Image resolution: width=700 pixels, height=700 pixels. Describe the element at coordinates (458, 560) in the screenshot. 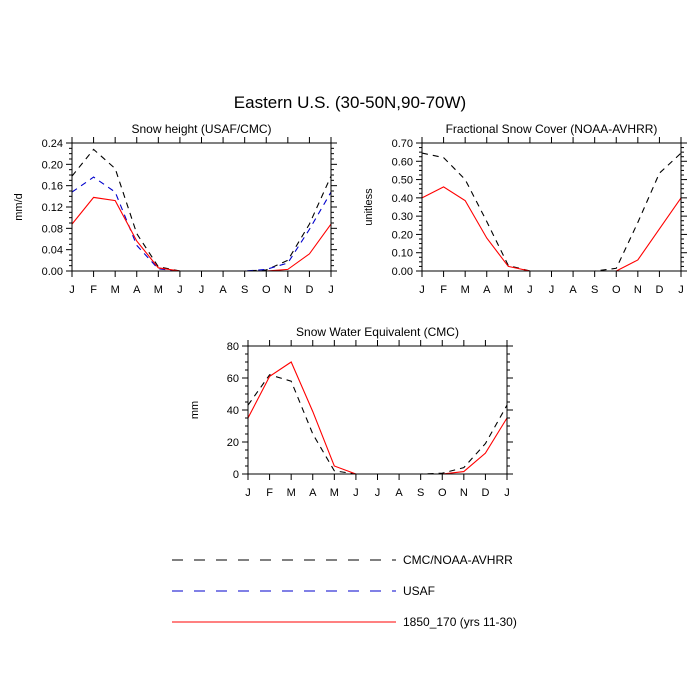

I see `legend-label: CMC/NOAA-AVHRR` at that location.